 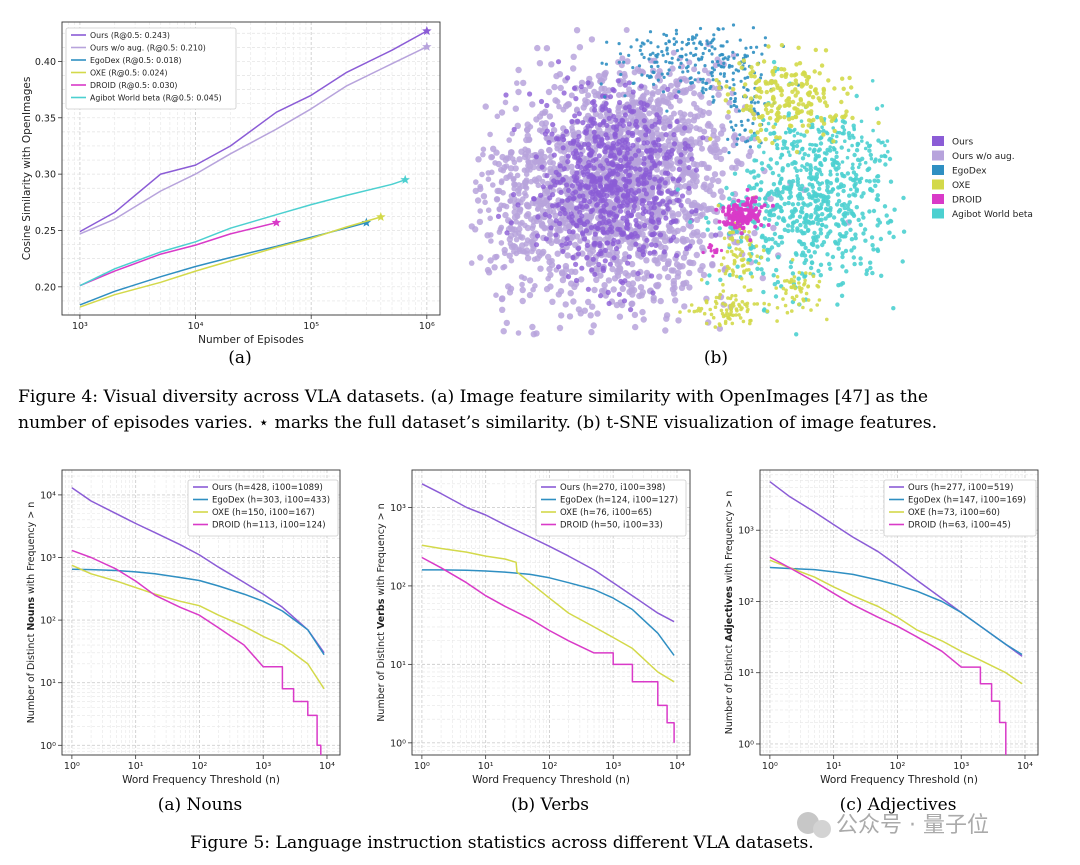 What do you see at coordinates (263, 766) in the screenshot?
I see `x-tick-label: 10³` at bounding box center [263, 766].